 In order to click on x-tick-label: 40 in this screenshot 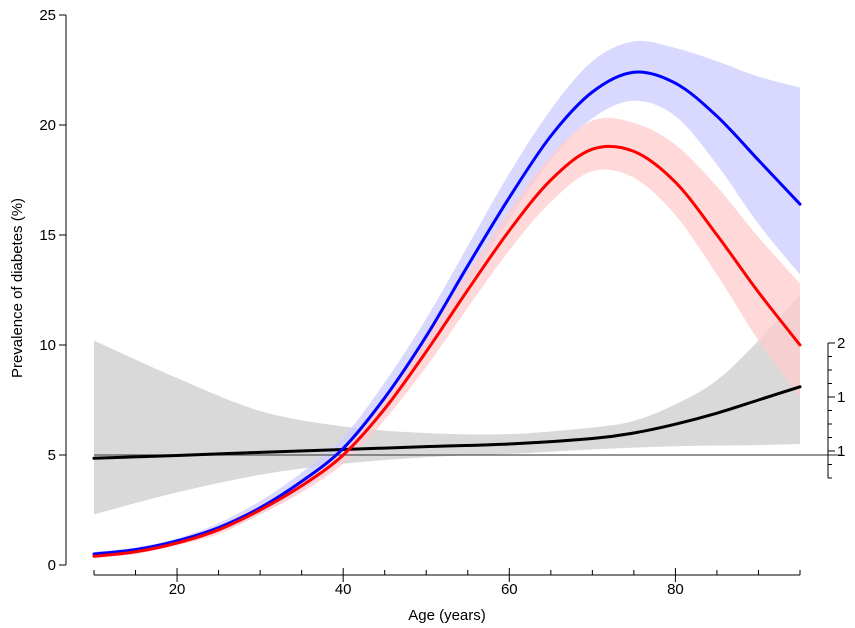, I will do `click(343, 589)`.